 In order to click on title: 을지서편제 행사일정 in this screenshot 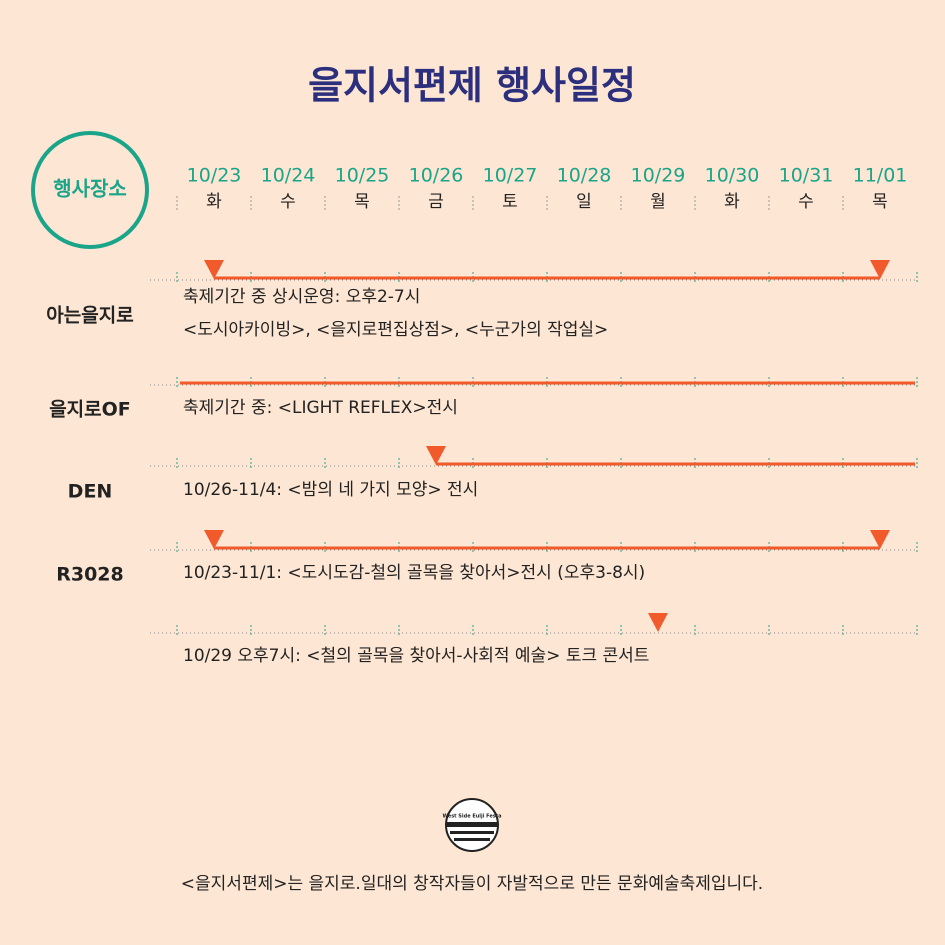, I will do `click(472, 86)`.